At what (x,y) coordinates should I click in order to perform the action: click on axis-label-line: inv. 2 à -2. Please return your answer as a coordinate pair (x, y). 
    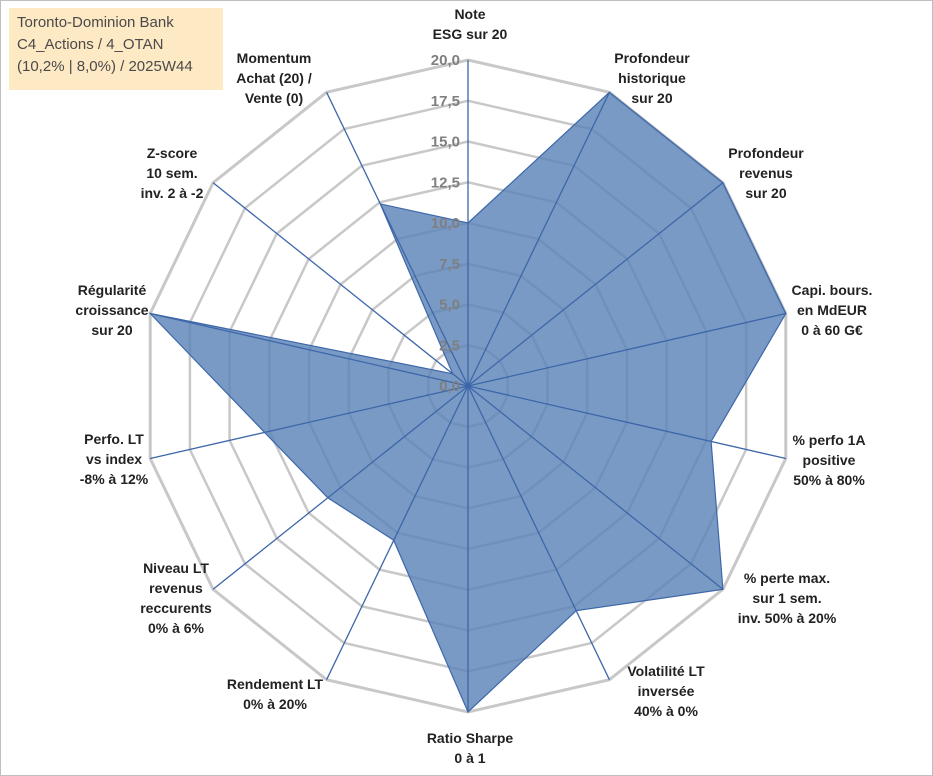
    Looking at the image, I should click on (172, 193).